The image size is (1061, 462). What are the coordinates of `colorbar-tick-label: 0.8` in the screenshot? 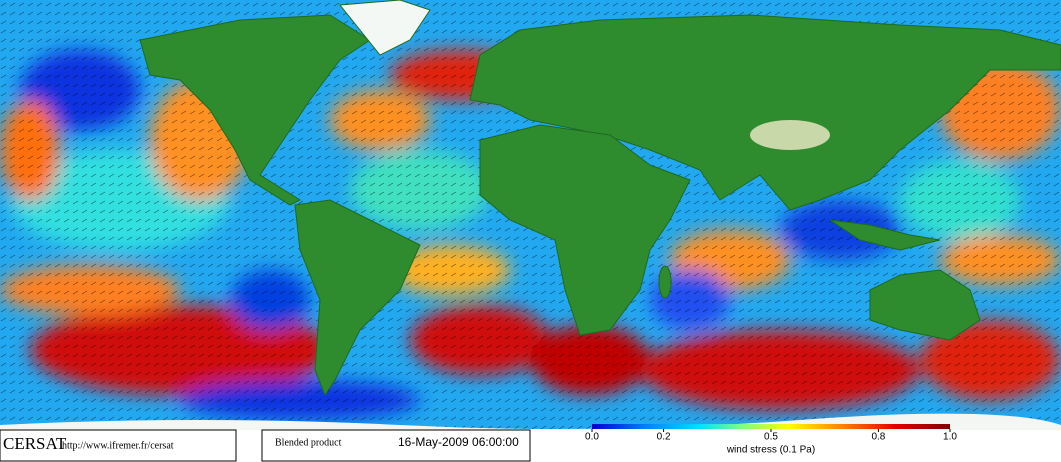 It's located at (878, 437).